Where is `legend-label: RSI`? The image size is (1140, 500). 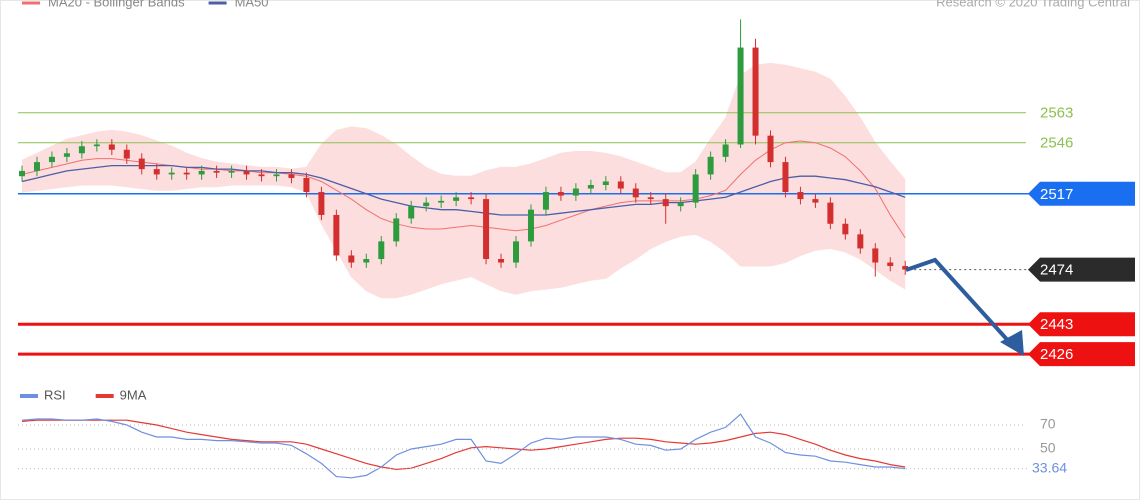
legend-label: RSI is located at coordinates (55, 394).